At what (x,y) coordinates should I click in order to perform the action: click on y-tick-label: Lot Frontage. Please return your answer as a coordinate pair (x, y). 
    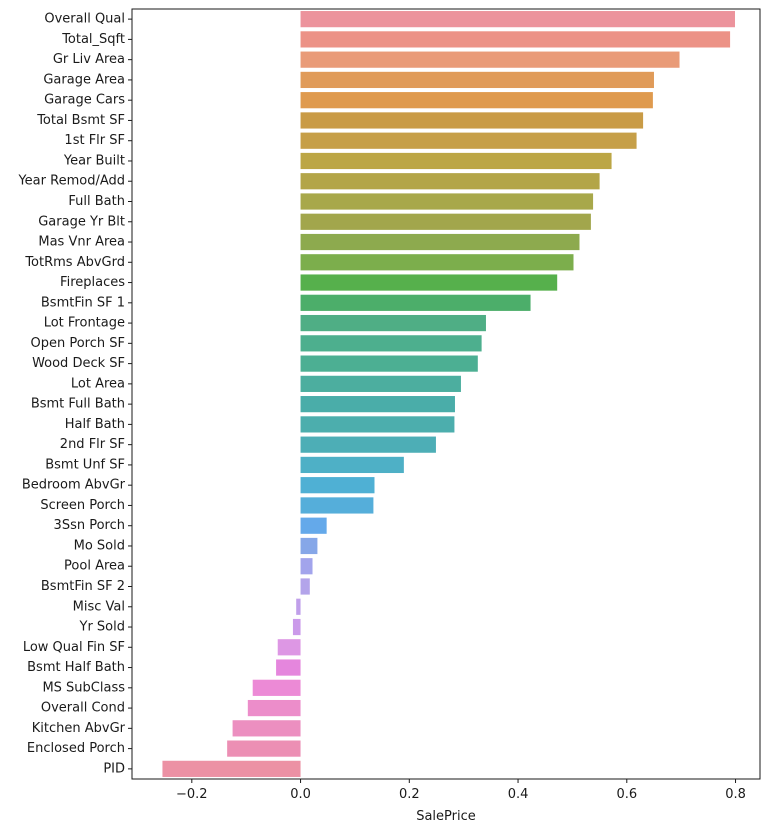
    Looking at the image, I should click on (84, 323).